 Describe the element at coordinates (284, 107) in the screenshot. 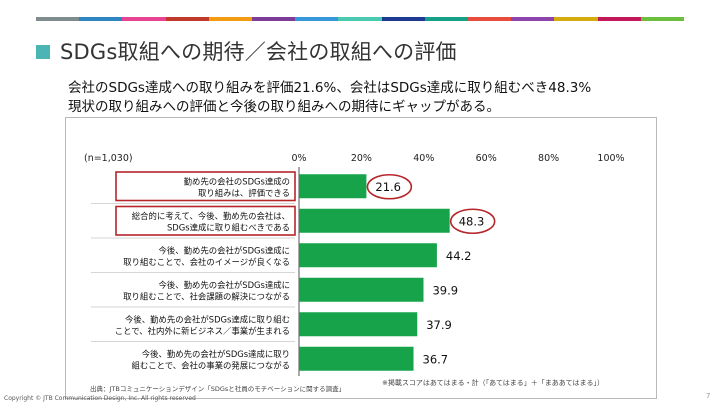

I see `subtitle-line-2: 現状の取り組みへの評価と今後の取り組みへの期待にギャップがある。` at that location.